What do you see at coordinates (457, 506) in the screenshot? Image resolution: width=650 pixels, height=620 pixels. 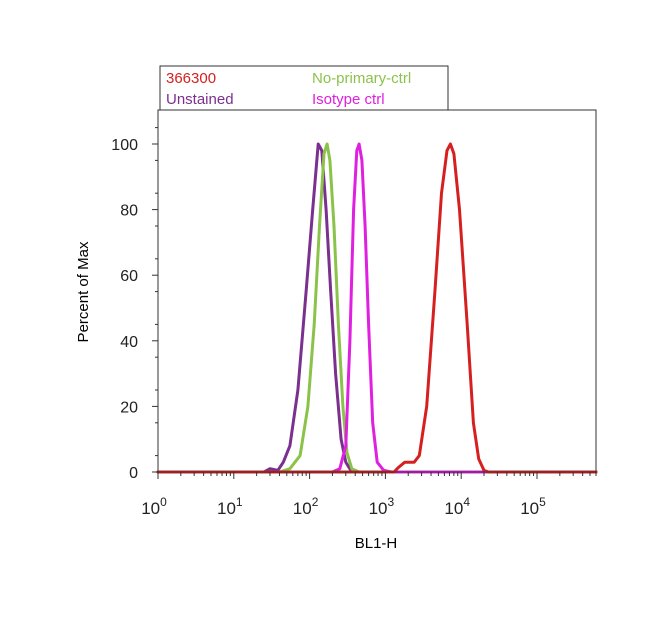 I see `x-tick-label: 10⁴` at bounding box center [457, 506].